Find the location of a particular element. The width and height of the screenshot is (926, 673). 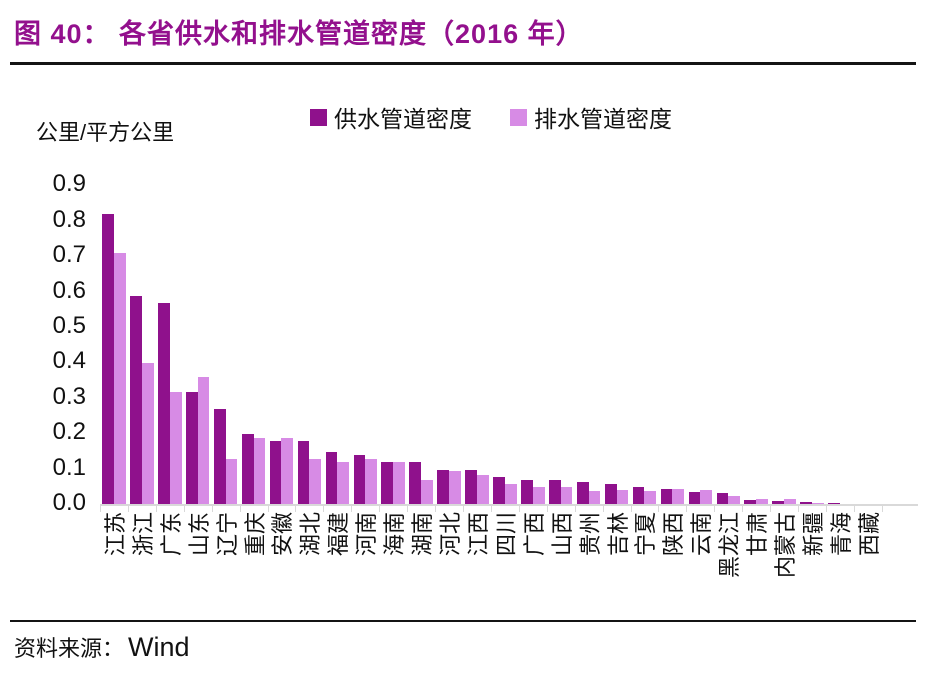

y-tick-label: 0.0 is located at coordinates (69, 502).